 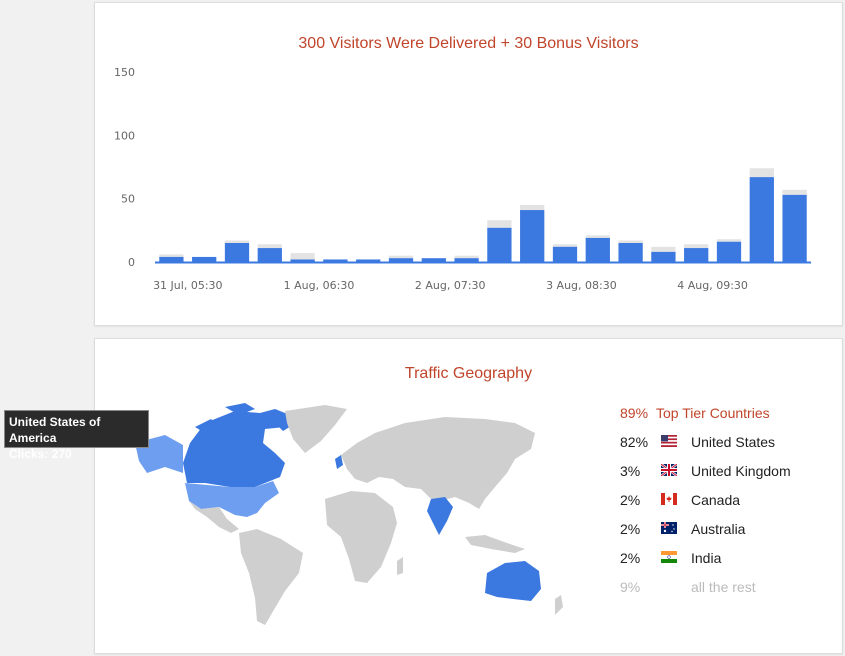 I want to click on map-madagascar, so click(x=400, y=566).